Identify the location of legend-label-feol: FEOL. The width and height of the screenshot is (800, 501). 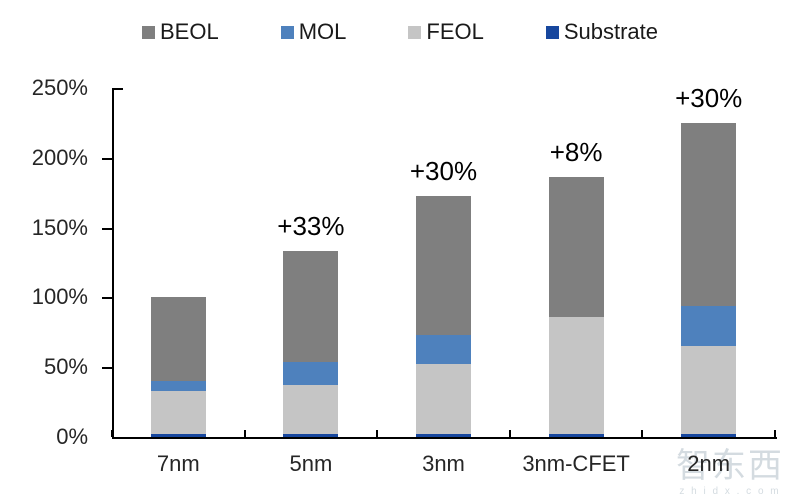
(455, 31).